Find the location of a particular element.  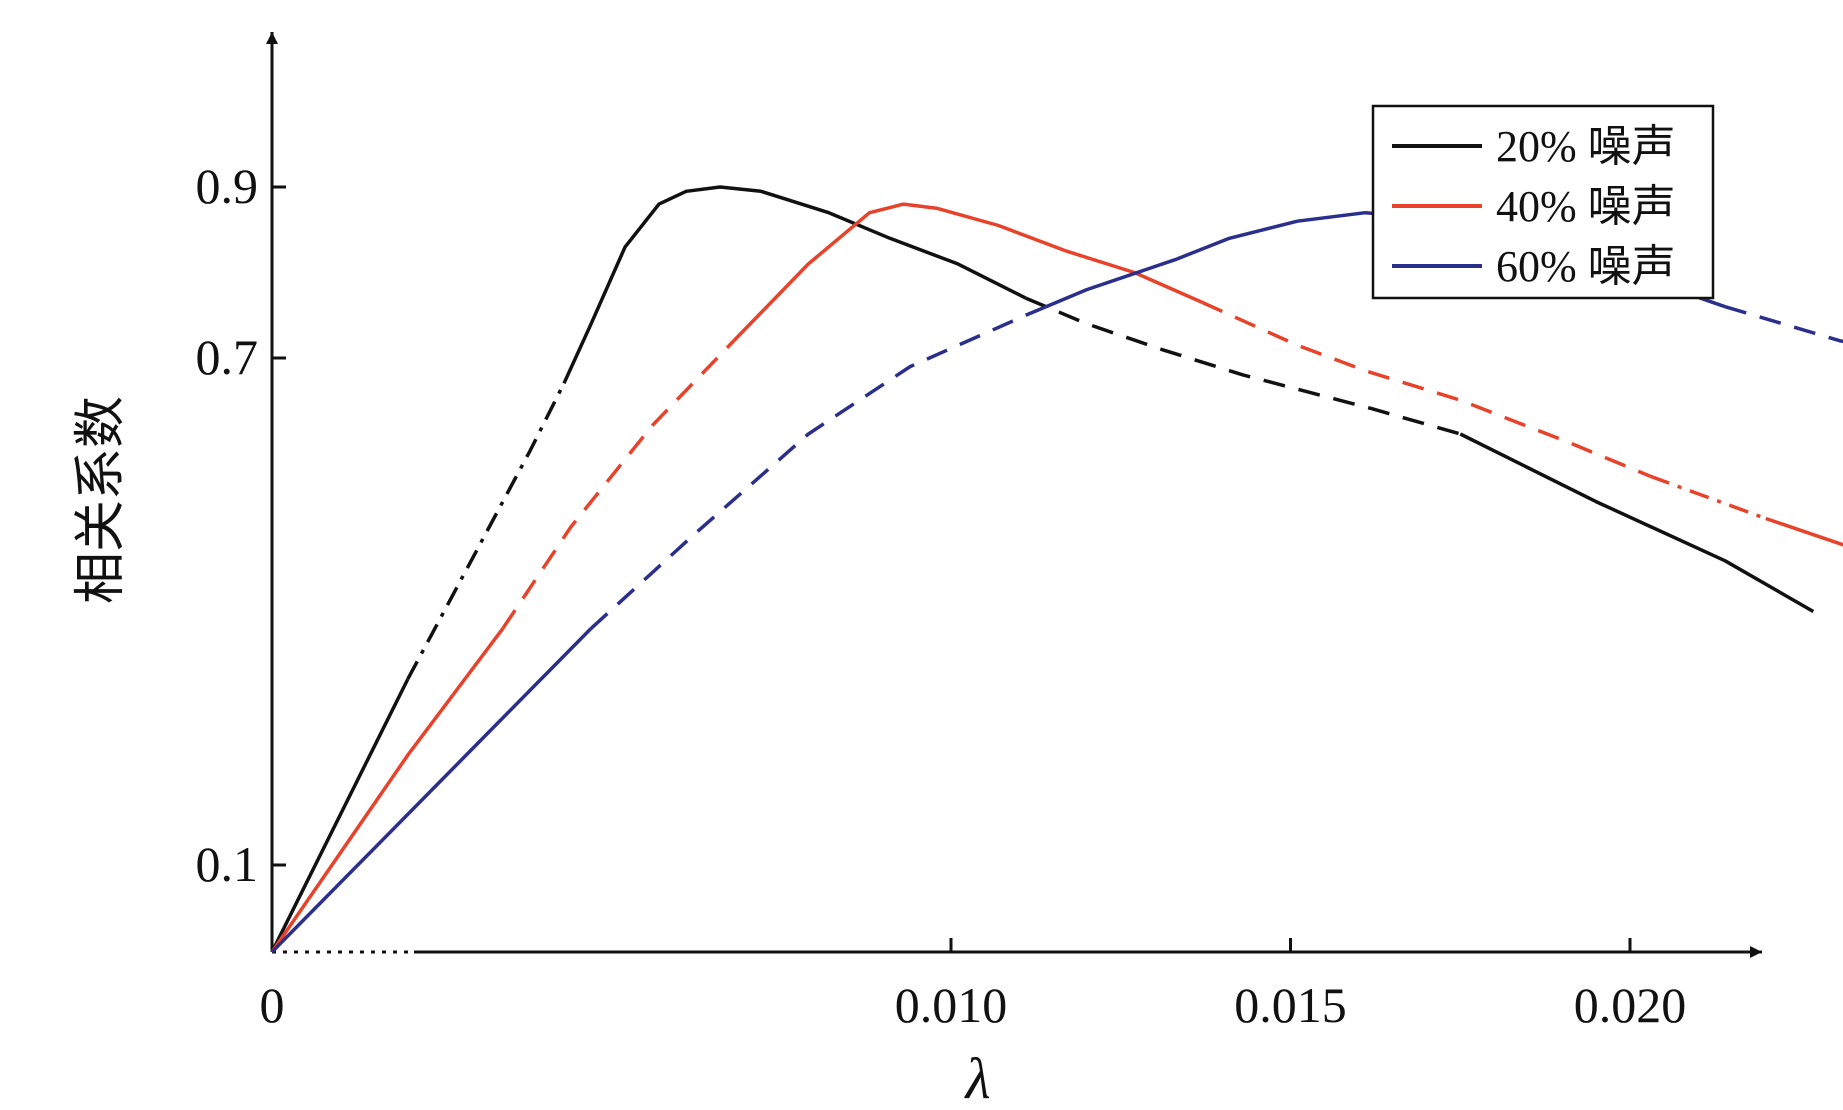

legend-label: 60% 噪声 is located at coordinates (1586, 266).